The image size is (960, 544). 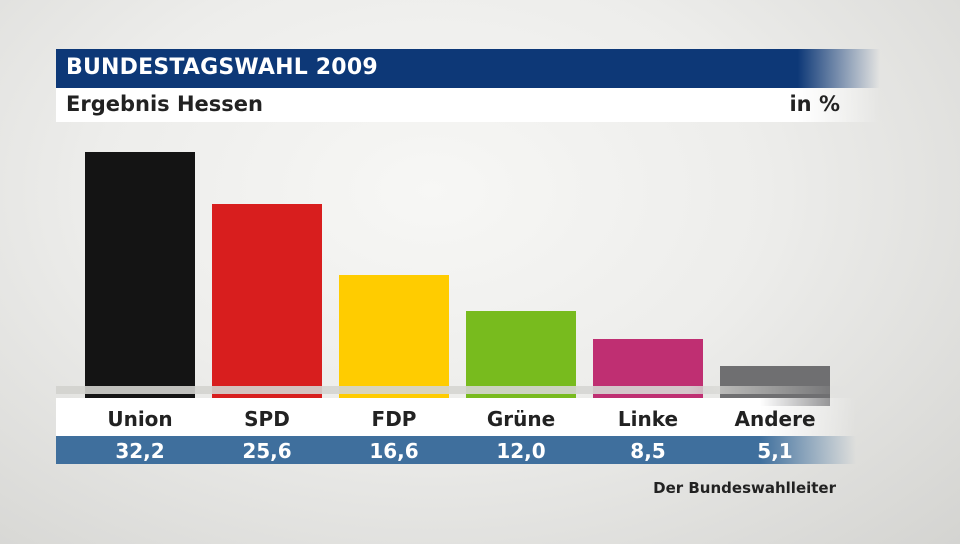 What do you see at coordinates (648, 451) in the screenshot?
I see `value-label: 8,5` at bounding box center [648, 451].